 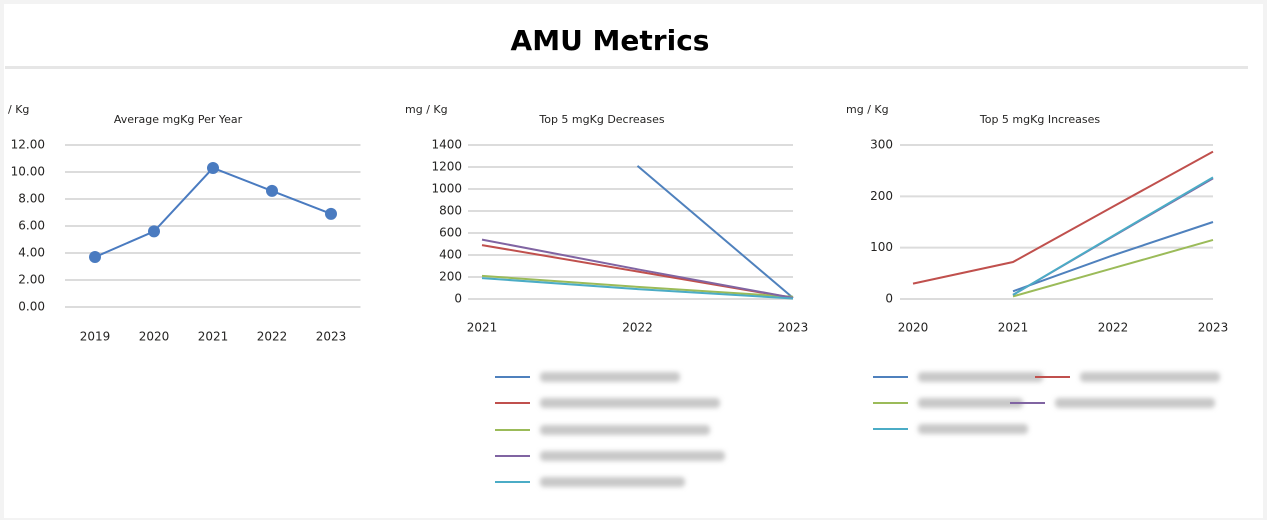 What do you see at coordinates (31, 226) in the screenshot?
I see `y-tick-label: 6.00` at bounding box center [31, 226].